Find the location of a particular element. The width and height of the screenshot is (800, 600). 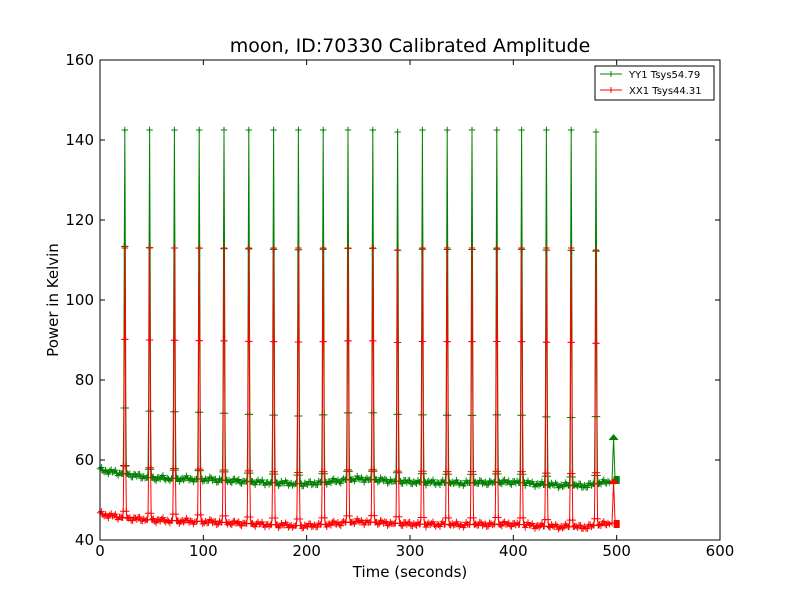

legend: YY1 Tsys54.79 XX1 Tsys44.31 is located at coordinates (654, 83).